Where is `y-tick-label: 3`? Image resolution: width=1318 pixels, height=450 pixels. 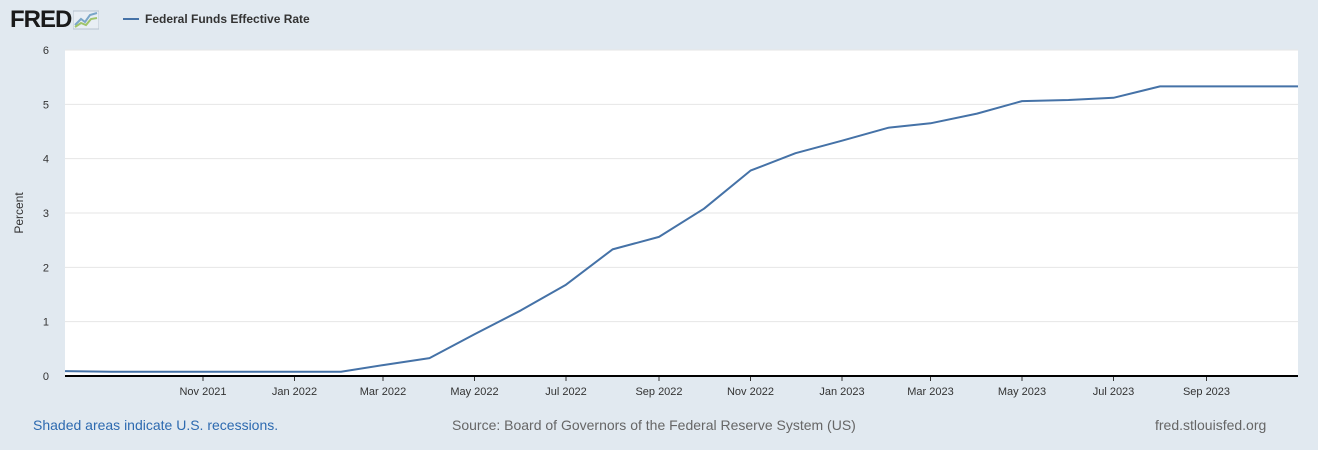 y-tick-label: 3 is located at coordinates (46, 214).